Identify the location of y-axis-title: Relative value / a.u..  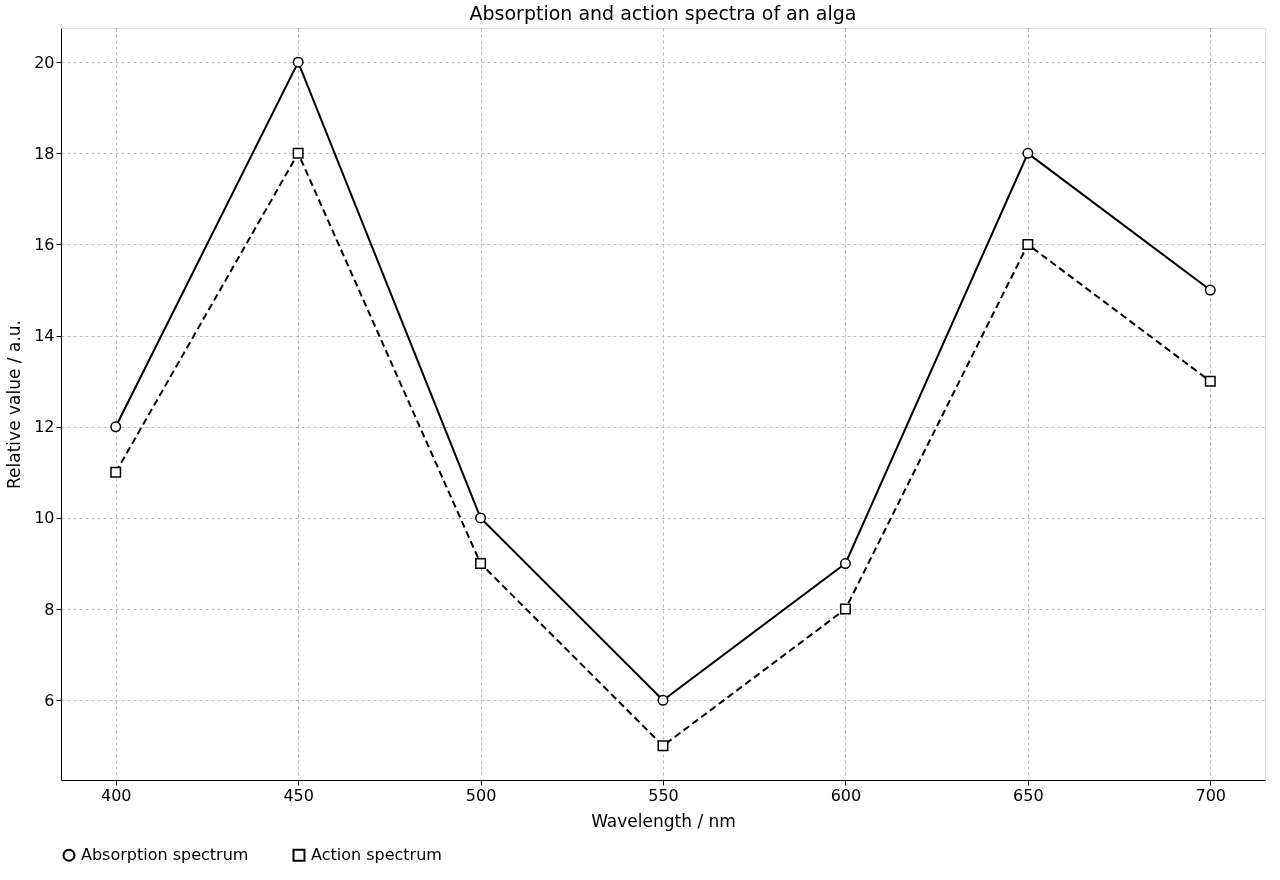
(14, 404).